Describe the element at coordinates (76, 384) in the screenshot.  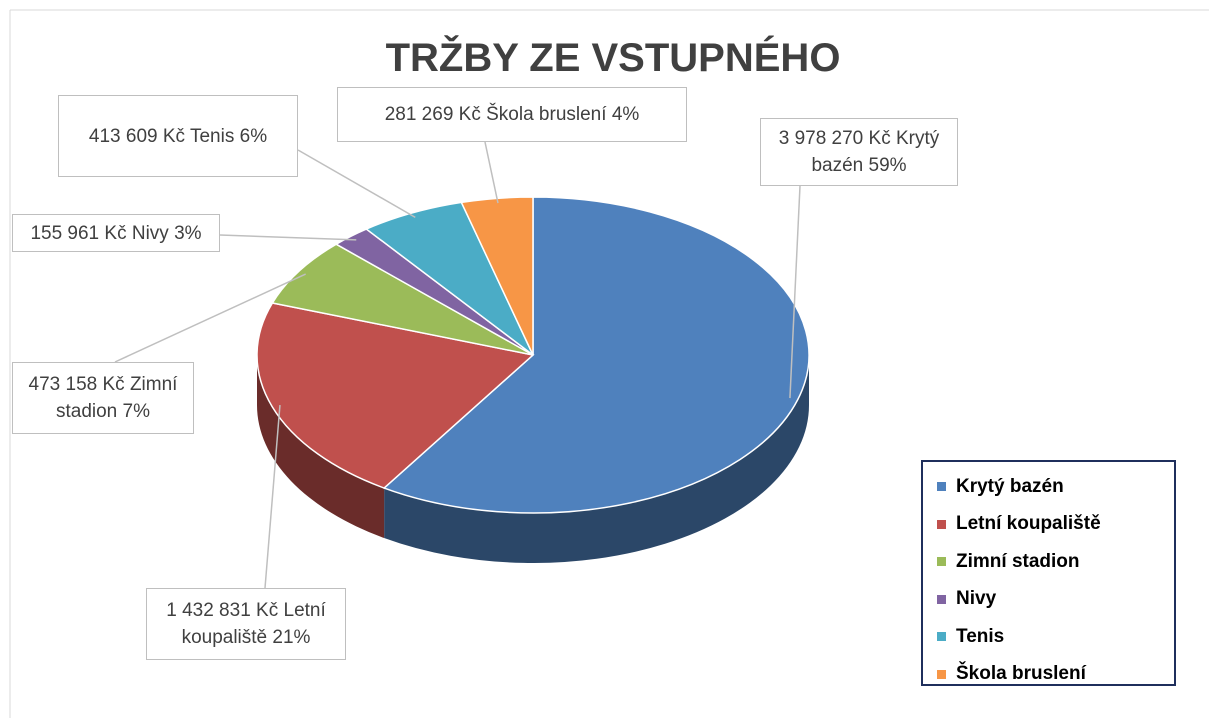
I see `label-value: 473 158 Kč` at that location.